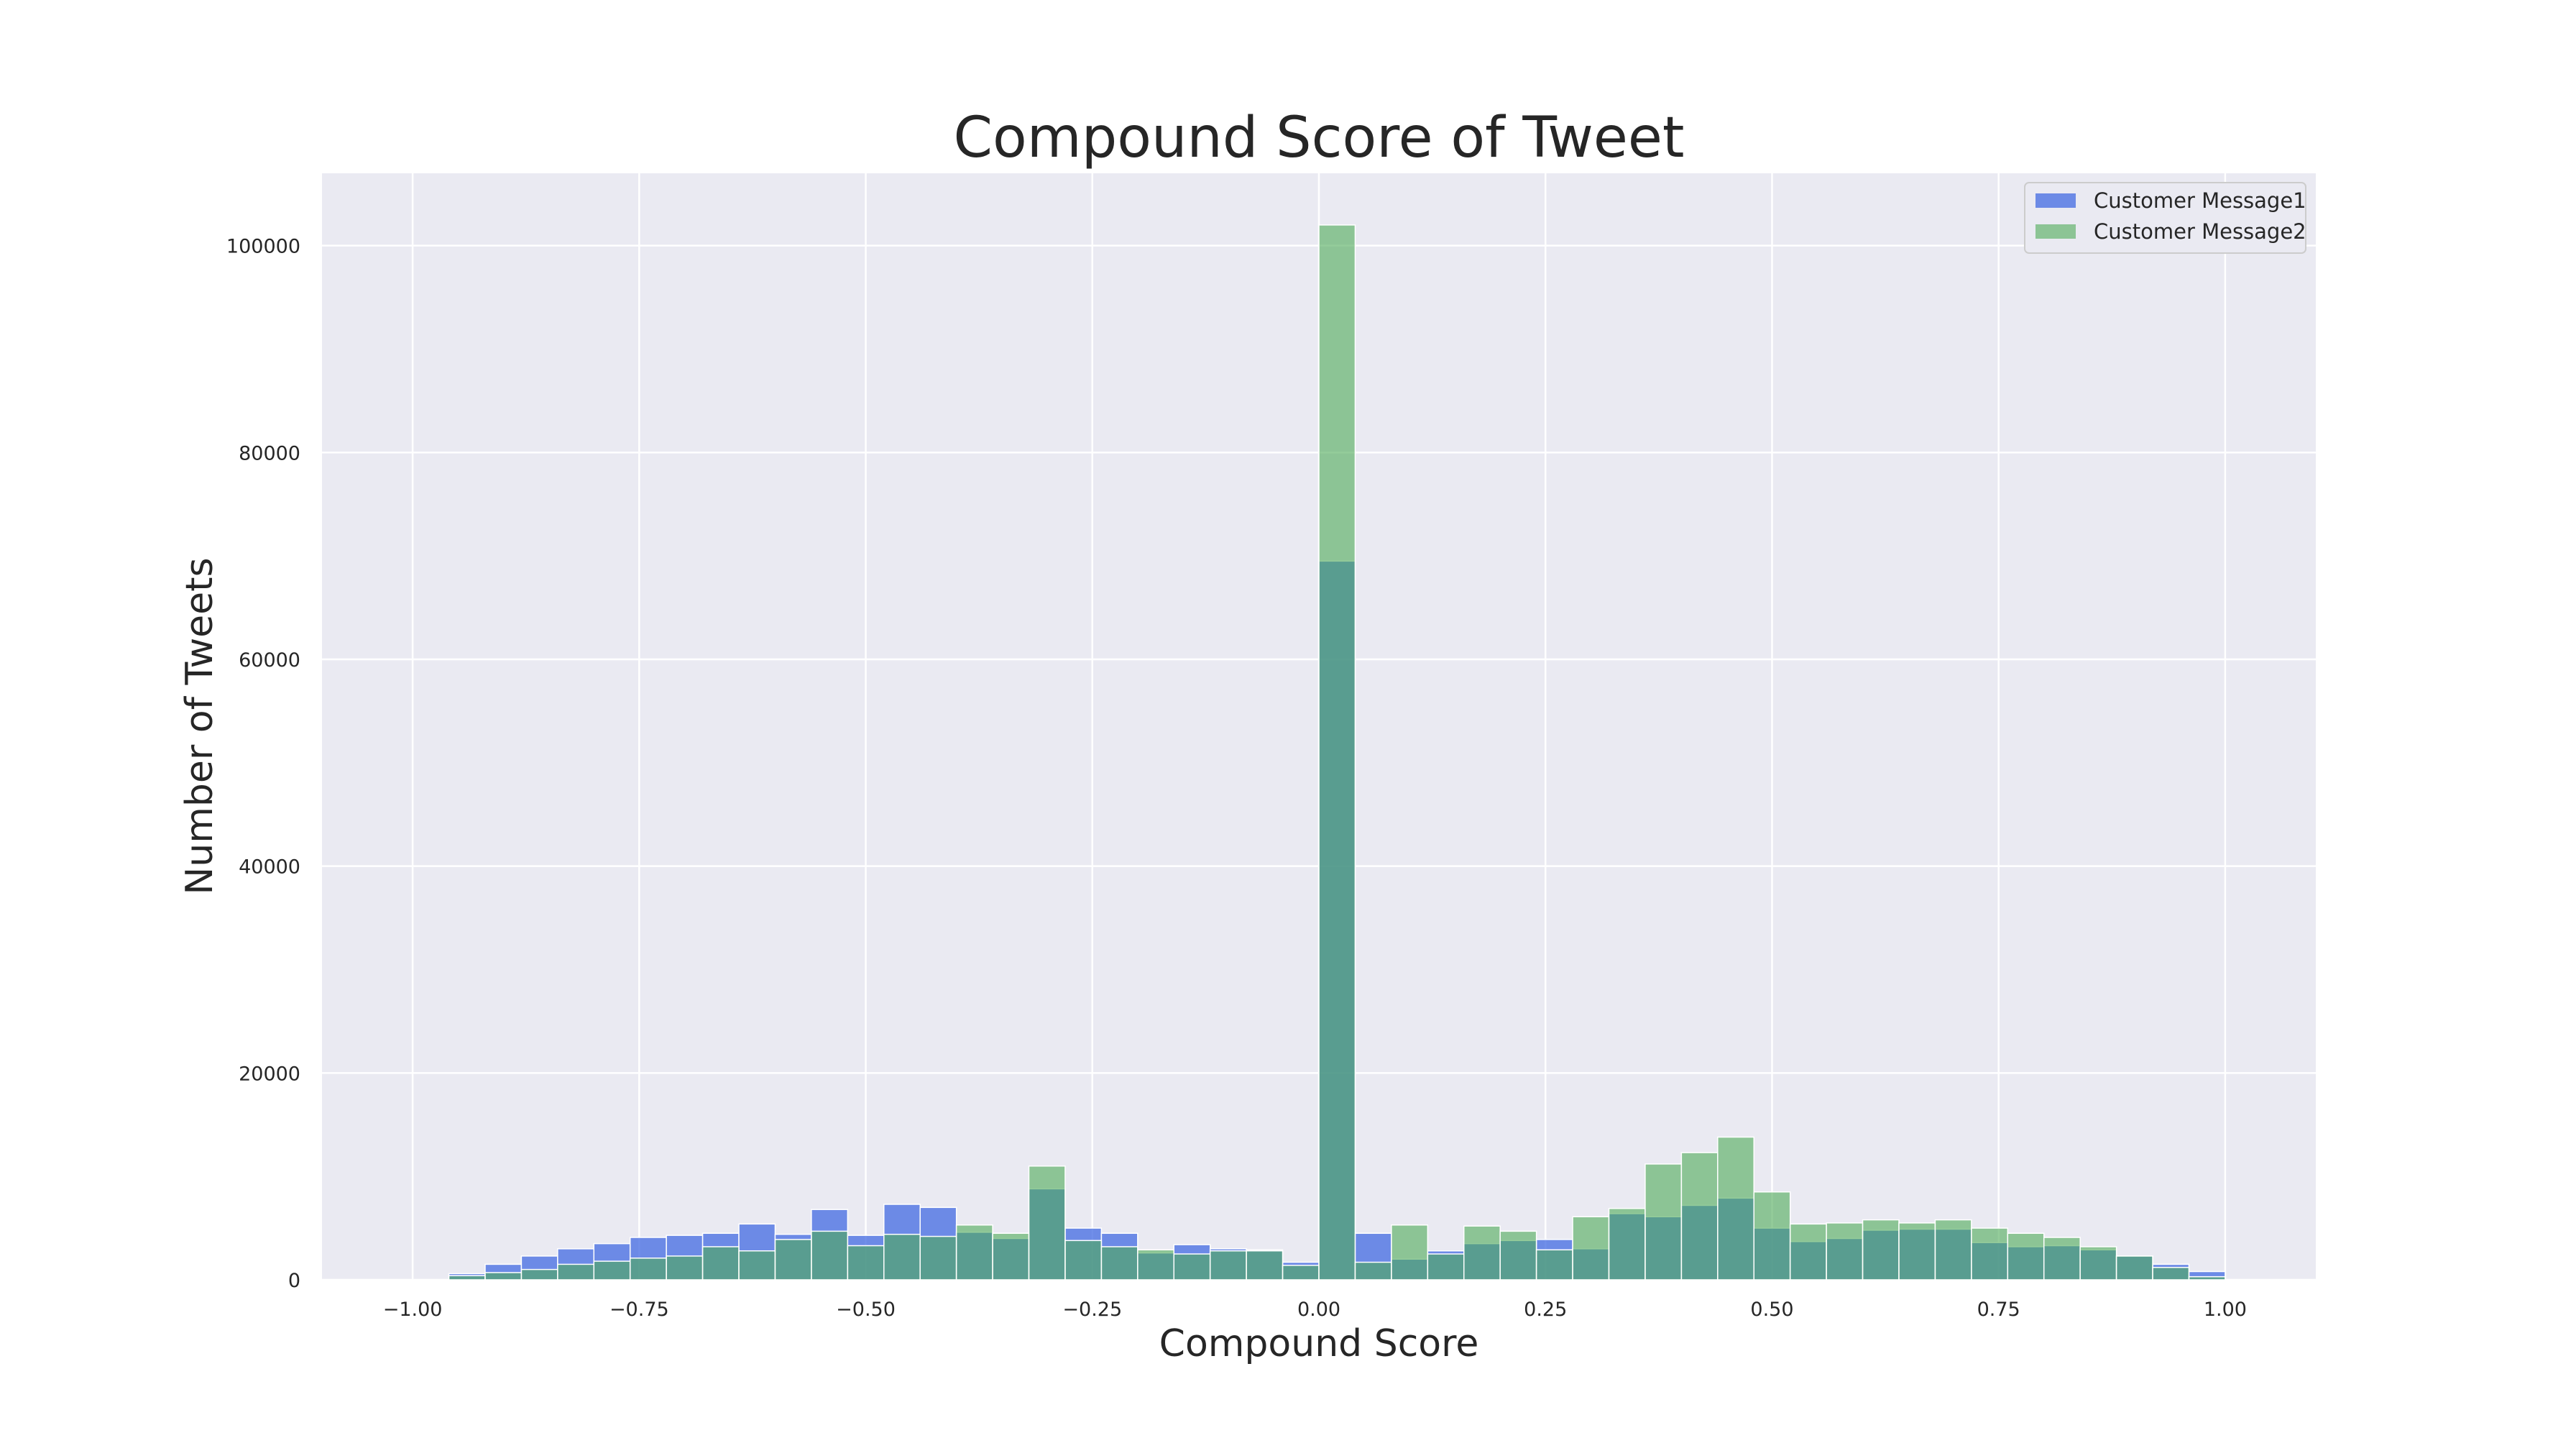 This screenshot has height=1438, width=2576. What do you see at coordinates (866, 1310) in the screenshot?
I see `x-tick-label: −0.50` at bounding box center [866, 1310].